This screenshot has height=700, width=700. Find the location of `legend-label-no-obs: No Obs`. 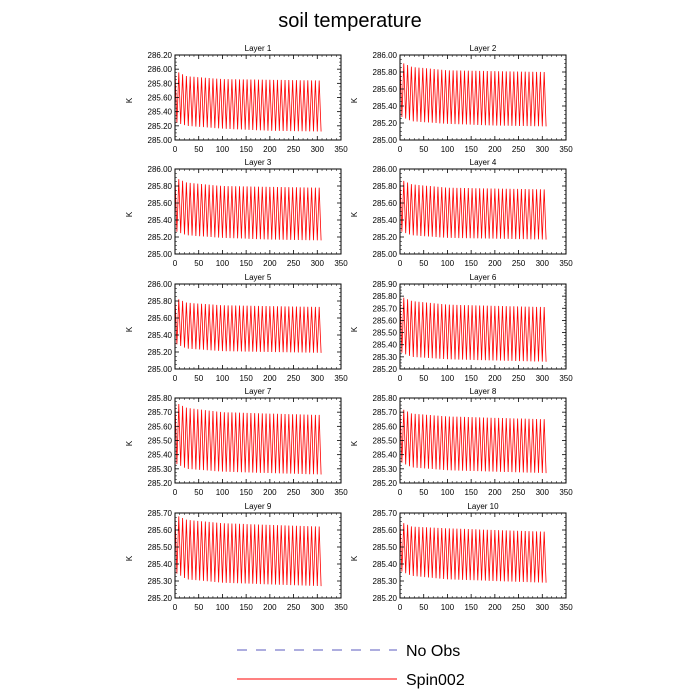

legend-label-no-obs: No Obs is located at coordinates (433, 651).